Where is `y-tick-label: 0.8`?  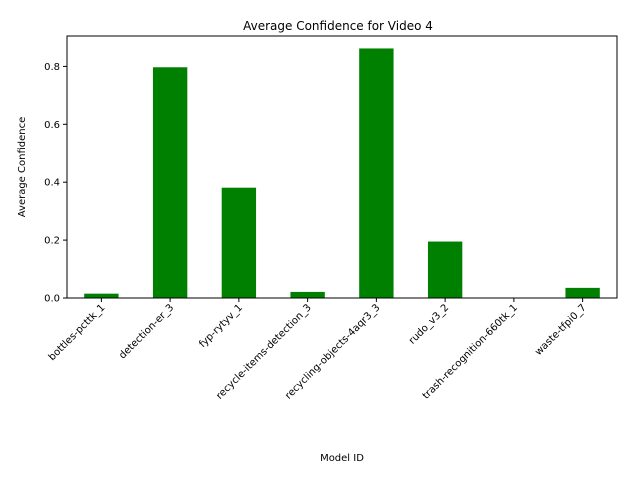
y-tick-label: 0.8 is located at coordinates (52, 67).